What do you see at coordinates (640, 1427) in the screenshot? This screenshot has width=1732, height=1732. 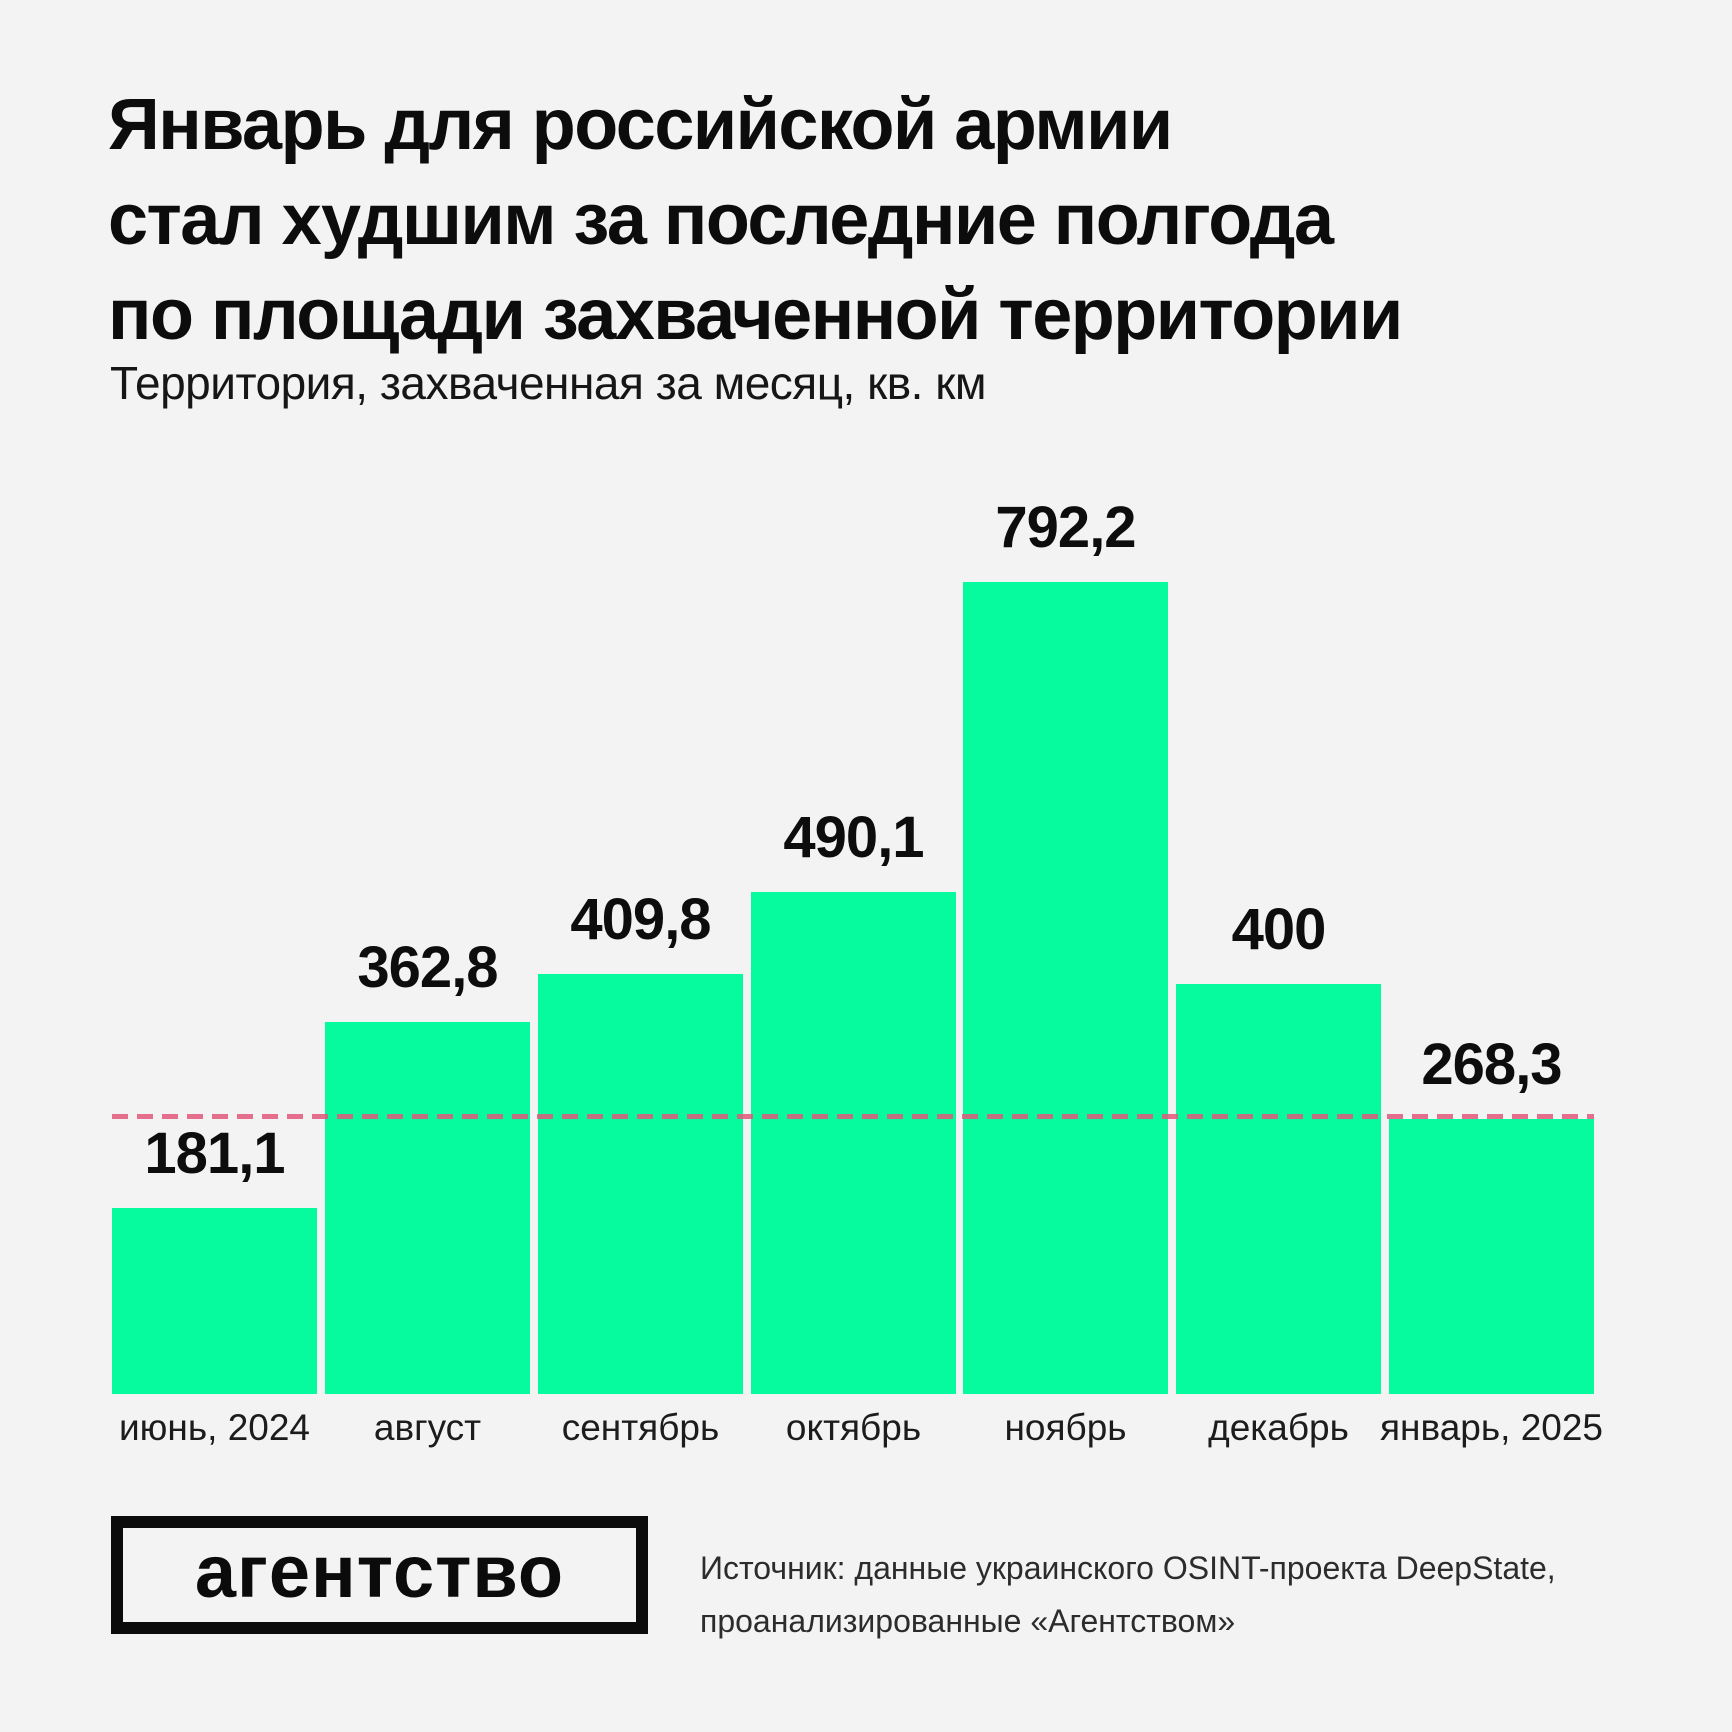 I see `x-axis-label: сентябрь` at bounding box center [640, 1427].